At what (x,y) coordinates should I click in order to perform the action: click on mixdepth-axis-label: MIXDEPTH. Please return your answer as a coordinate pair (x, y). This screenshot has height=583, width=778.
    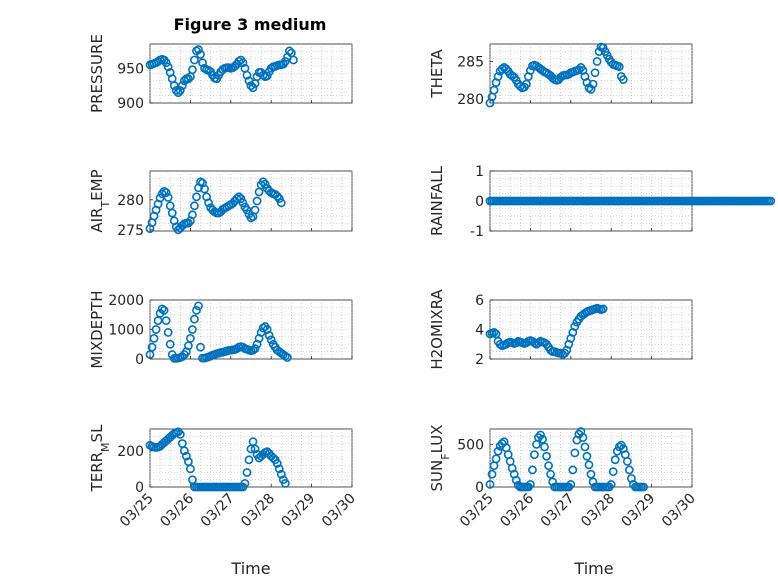
    Looking at the image, I should click on (97, 329).